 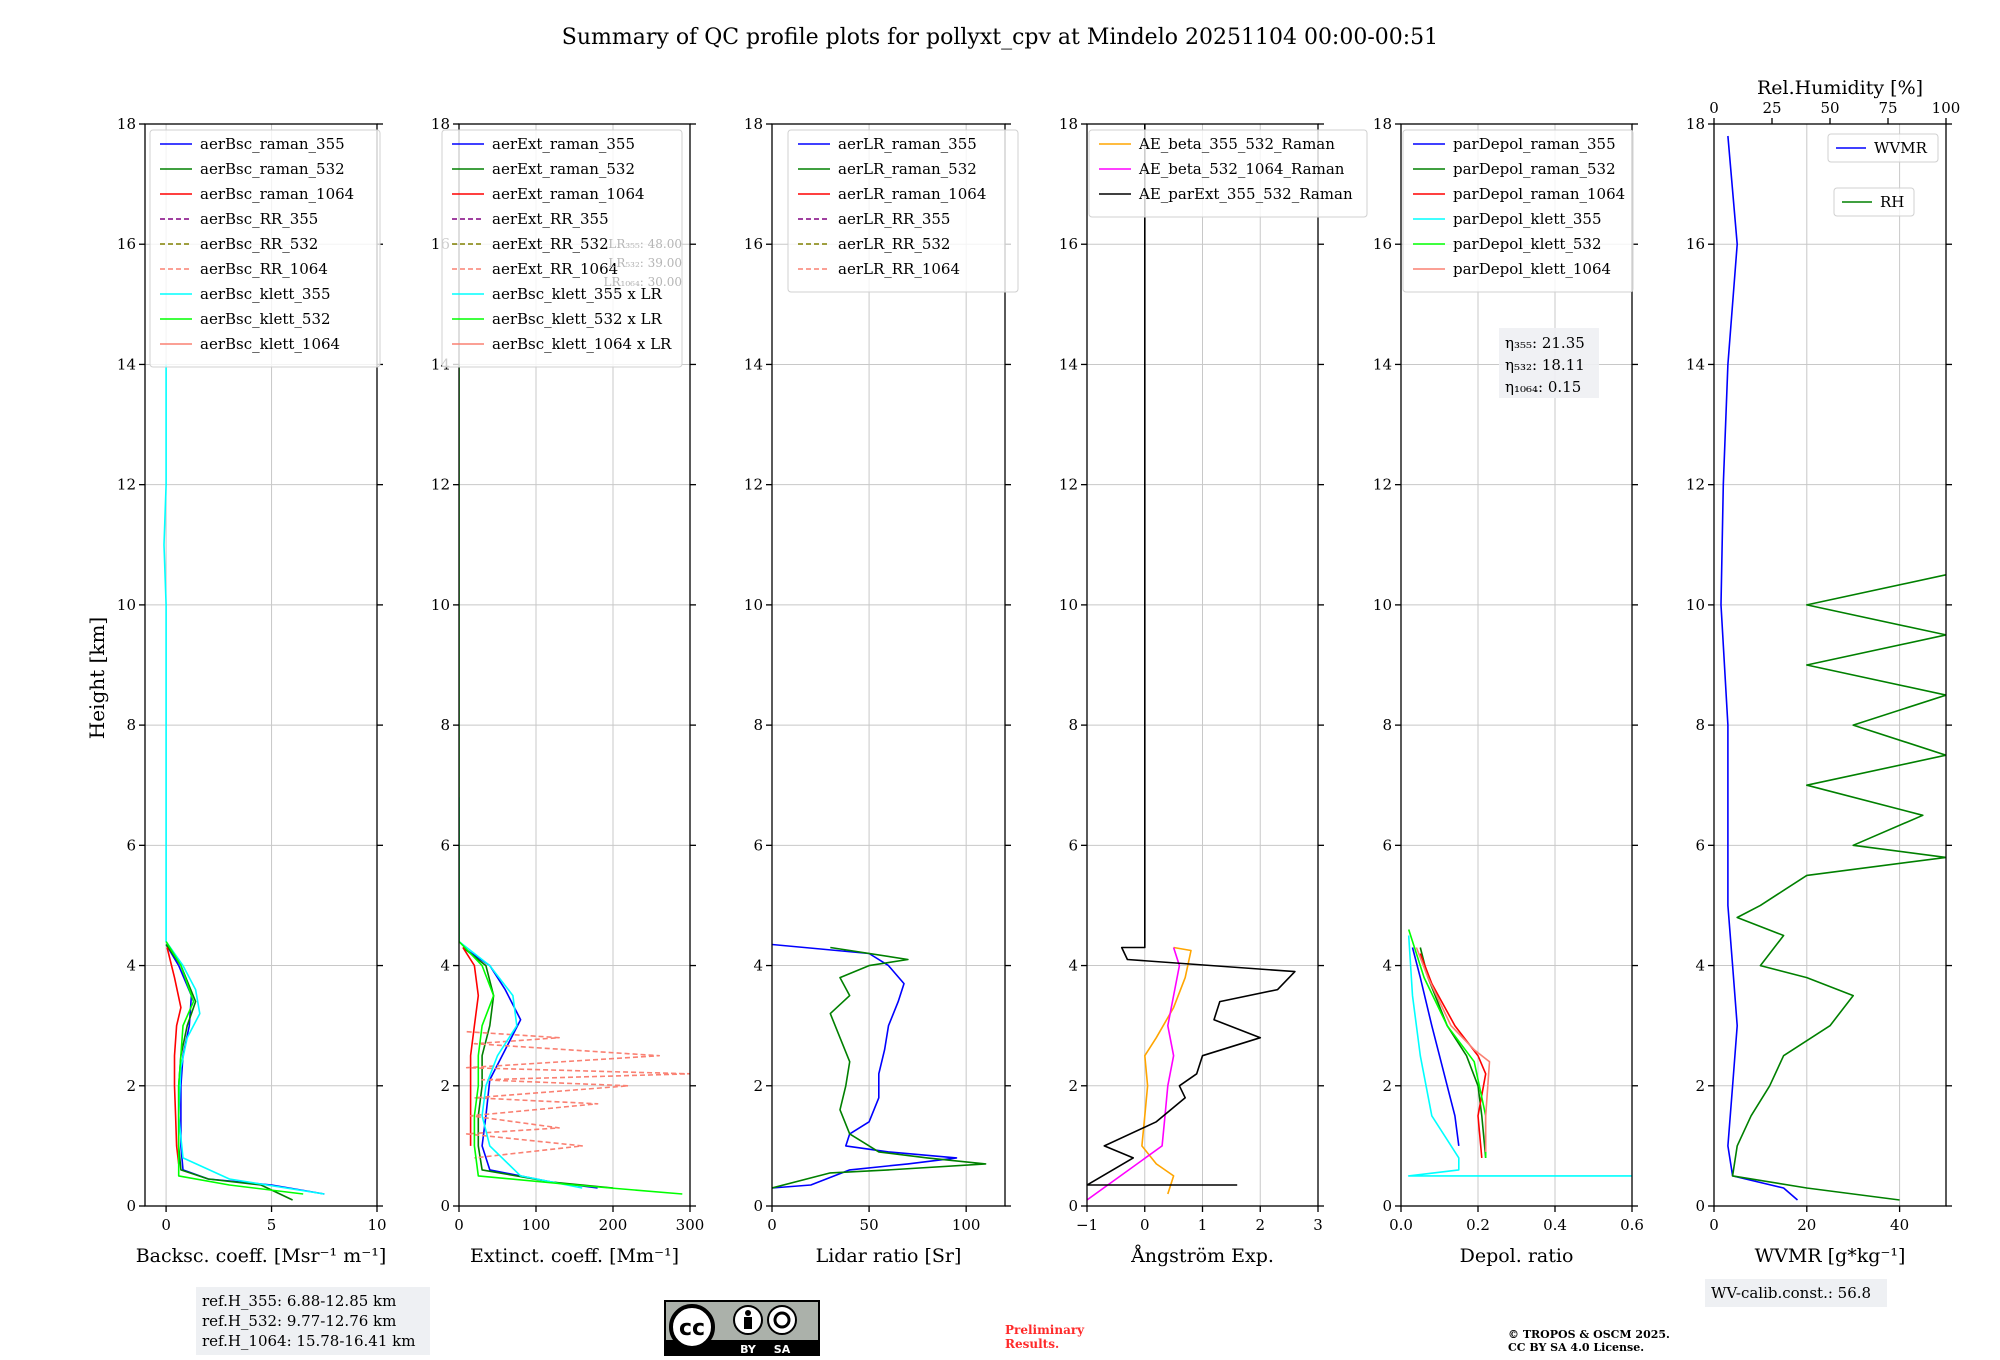 What do you see at coordinates (1632, 1225) in the screenshot?
I see `xtick-label: 0.6` at bounding box center [1632, 1225].